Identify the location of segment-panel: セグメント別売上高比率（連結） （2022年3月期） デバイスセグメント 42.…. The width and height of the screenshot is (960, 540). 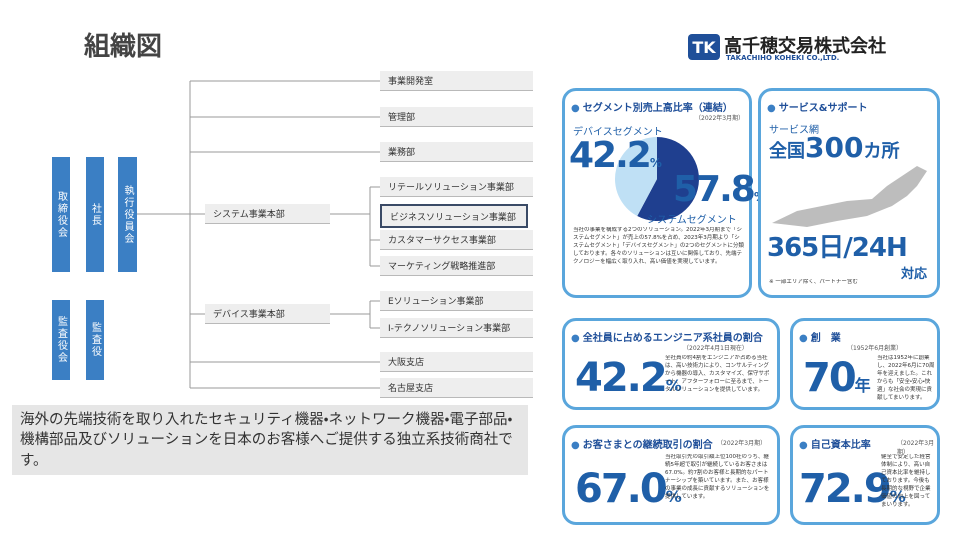
(664, 193).